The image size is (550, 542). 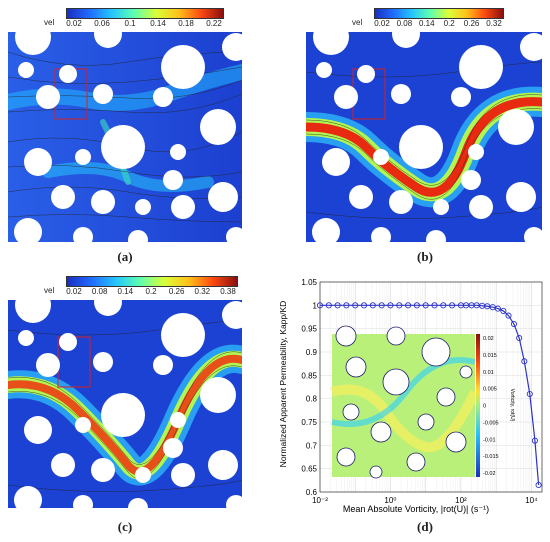 I want to click on inset-colorbar-tick: -0.005, so click(x=491, y=423).